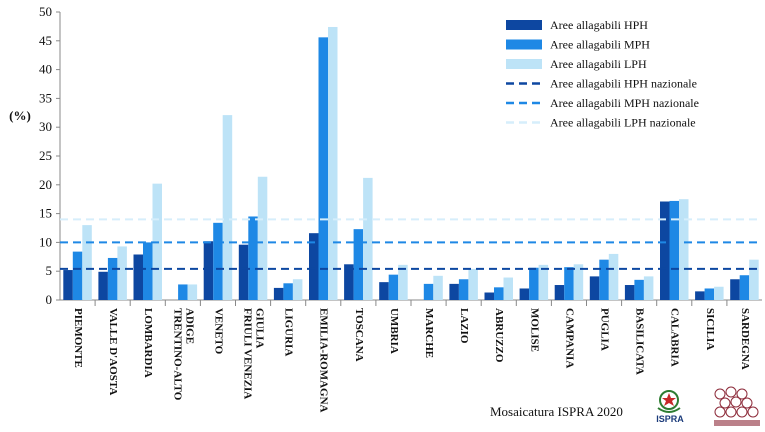 Image resolution: width=765 pixels, height=432 pixels. What do you see at coordinates (49, 299) in the screenshot?
I see `y-tick-label: 0` at bounding box center [49, 299].